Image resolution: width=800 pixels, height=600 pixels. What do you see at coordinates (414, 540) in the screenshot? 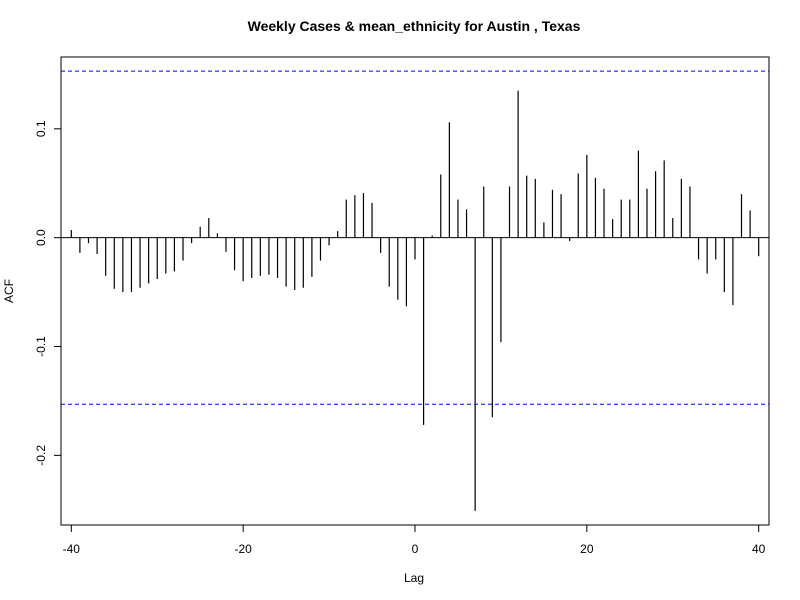
I see `x-axis: -40 -20 0 20 40` at bounding box center [414, 540].